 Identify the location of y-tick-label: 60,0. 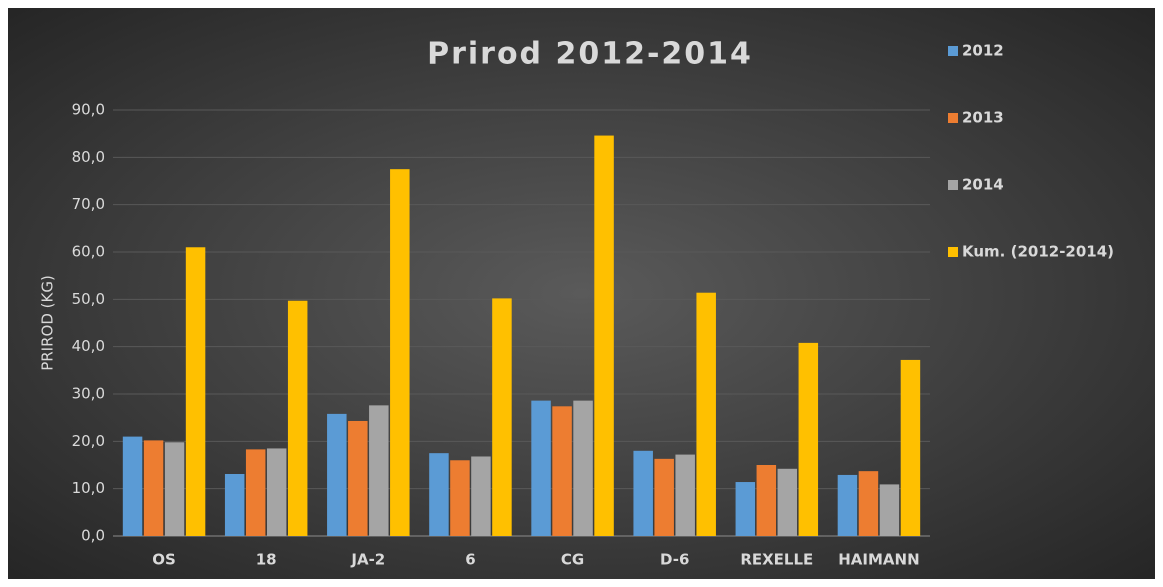
(88, 252).